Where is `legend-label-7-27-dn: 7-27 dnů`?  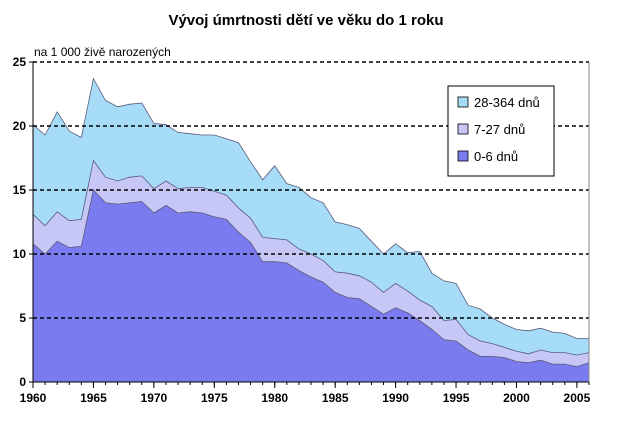 legend-label-7-27-dn: 7-27 dnů is located at coordinates (499, 129).